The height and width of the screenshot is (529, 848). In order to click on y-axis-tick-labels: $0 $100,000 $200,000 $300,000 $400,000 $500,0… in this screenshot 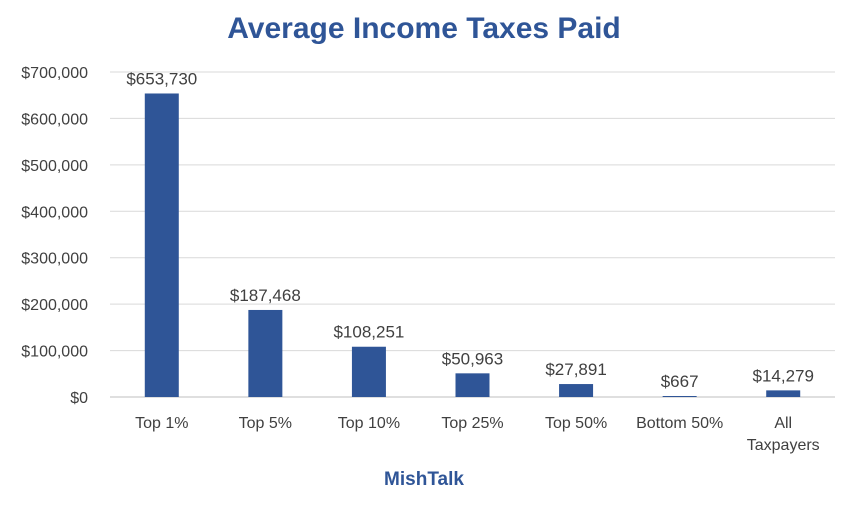, I will do `click(54, 236)`.